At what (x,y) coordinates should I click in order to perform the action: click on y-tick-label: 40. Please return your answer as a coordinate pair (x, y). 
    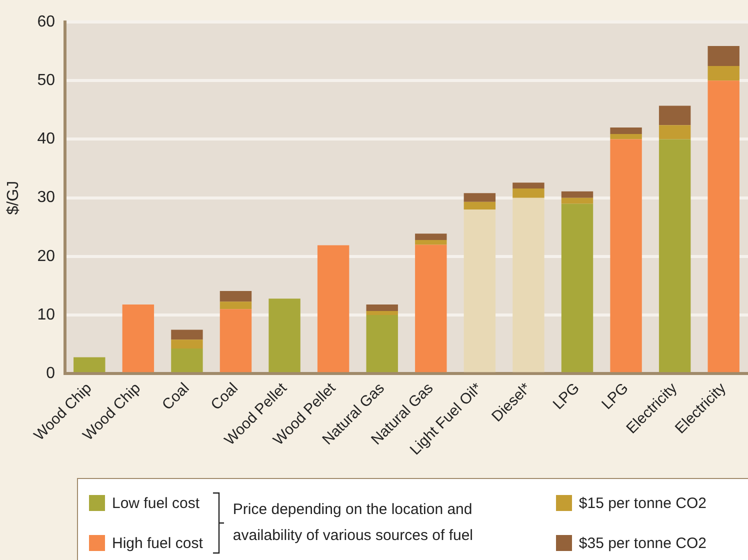
    Looking at the image, I should click on (46, 139).